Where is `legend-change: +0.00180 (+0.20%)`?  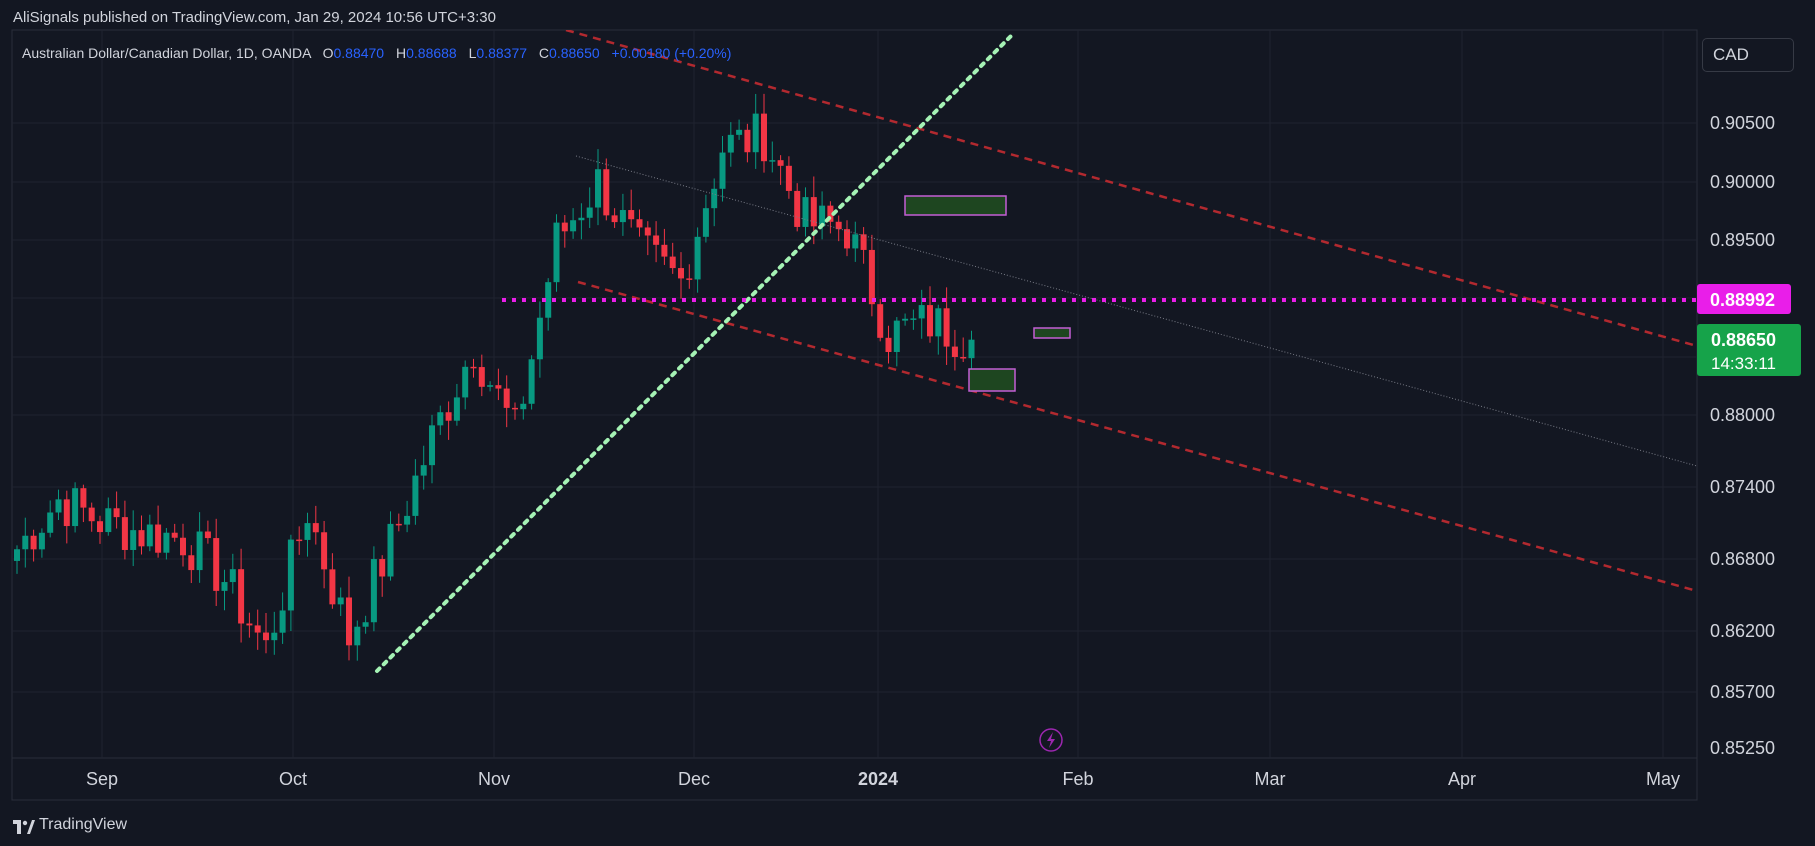
legend-change: +0.00180 (+0.20%) is located at coordinates (672, 53).